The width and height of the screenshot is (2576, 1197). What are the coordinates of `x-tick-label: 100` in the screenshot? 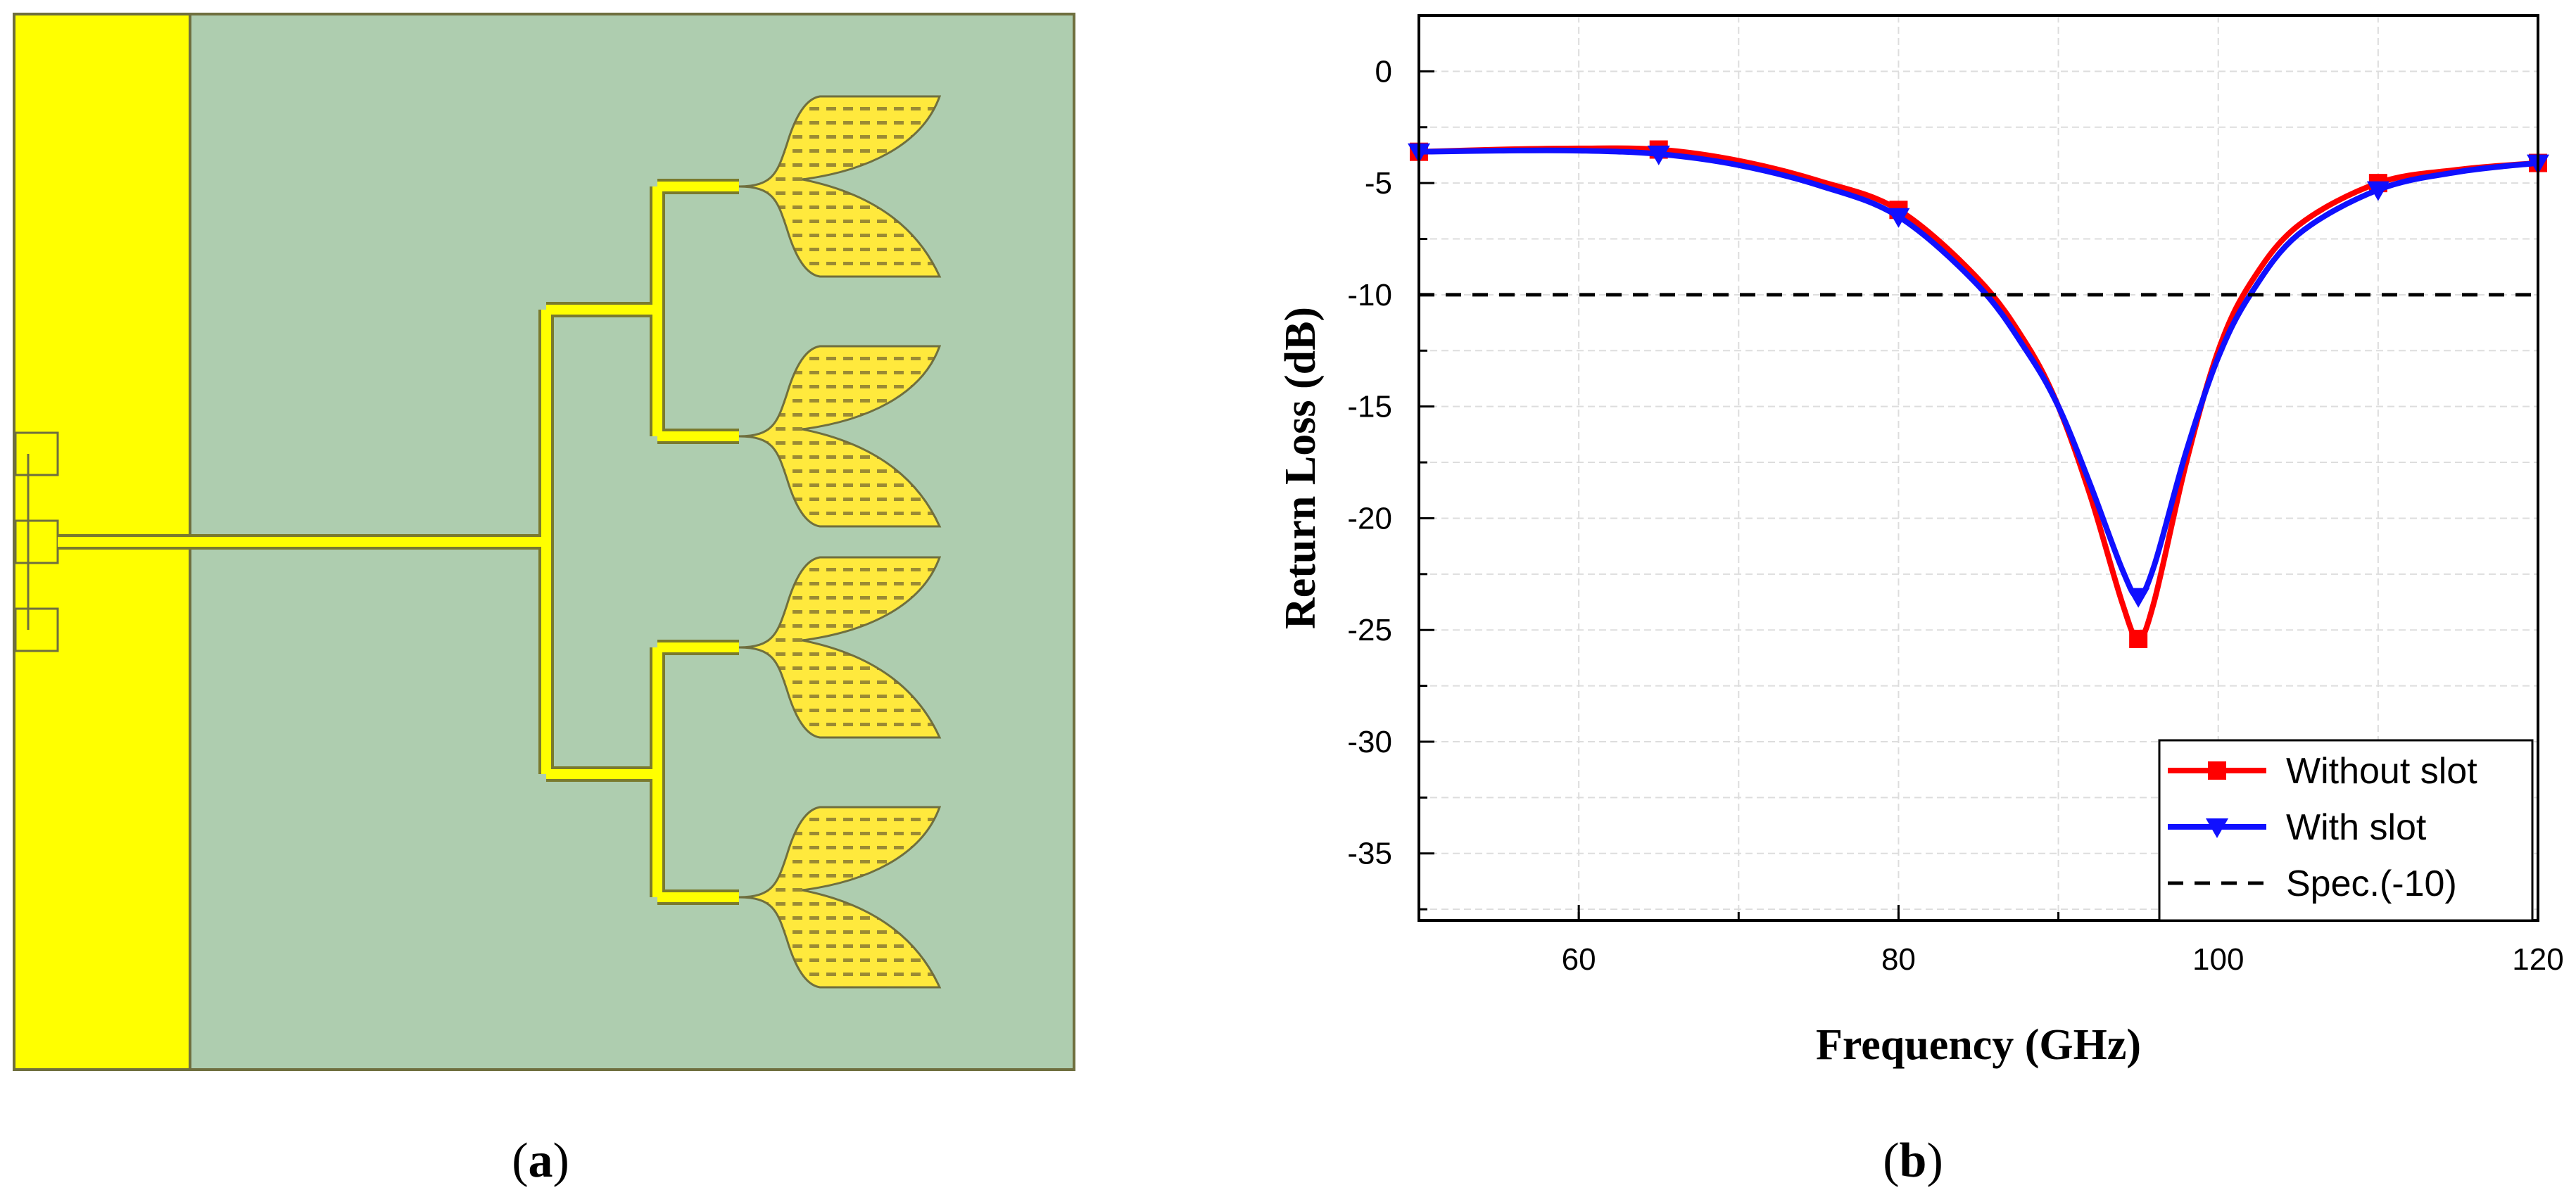 It's located at (2218, 959).